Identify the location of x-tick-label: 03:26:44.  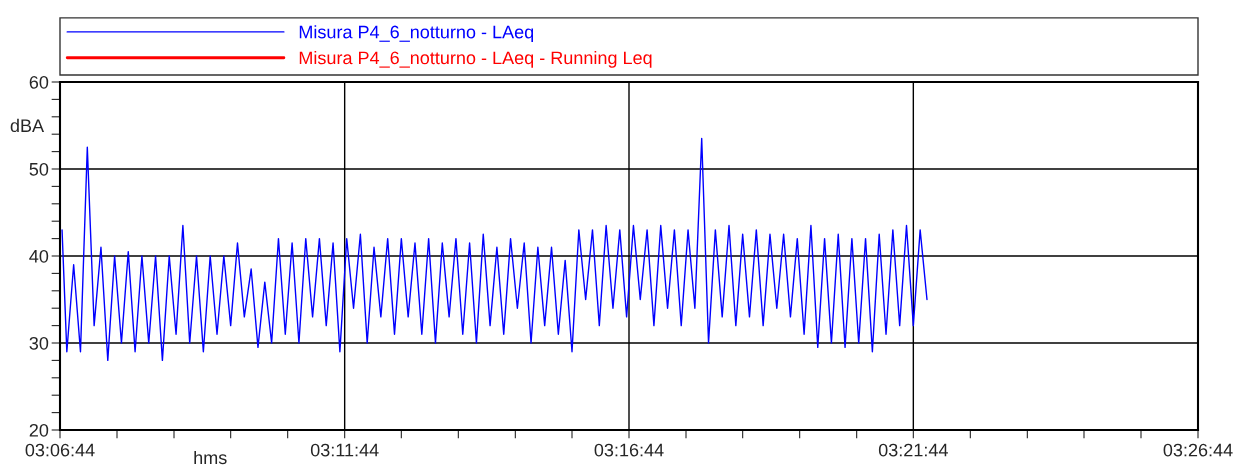
(1198, 450).